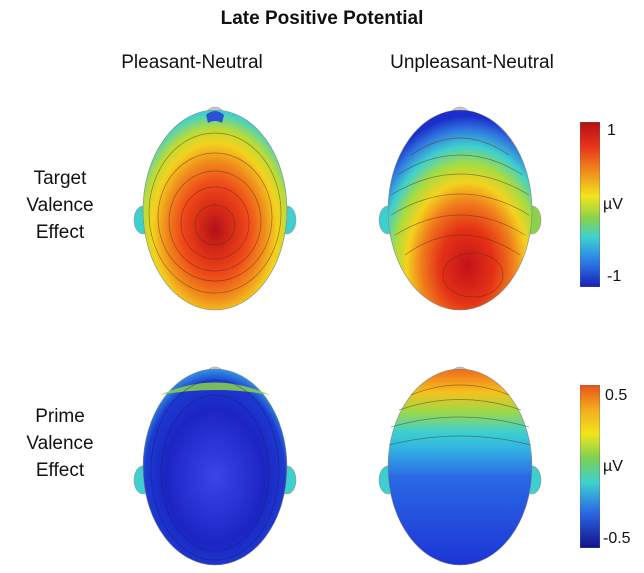 This screenshot has width=644, height=573. Describe the element at coordinates (590, 204) in the screenshot. I see `colorbar-target` at that location.